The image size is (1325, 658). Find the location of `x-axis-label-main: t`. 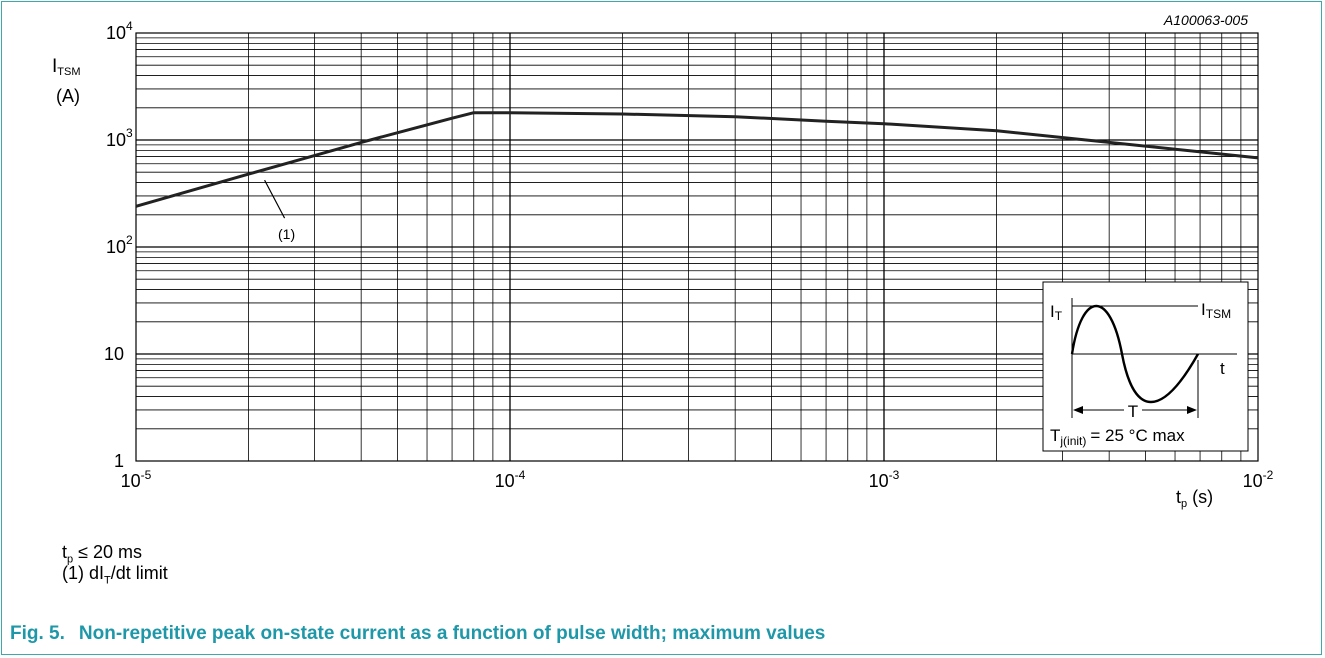

x-axis-label-main: t is located at coordinates (1178, 497).